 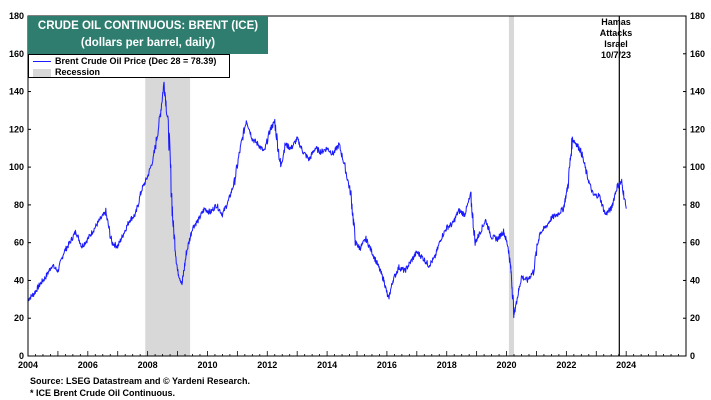 What do you see at coordinates (695, 318) in the screenshot?
I see `ytick-label-right-20: 20` at bounding box center [695, 318].